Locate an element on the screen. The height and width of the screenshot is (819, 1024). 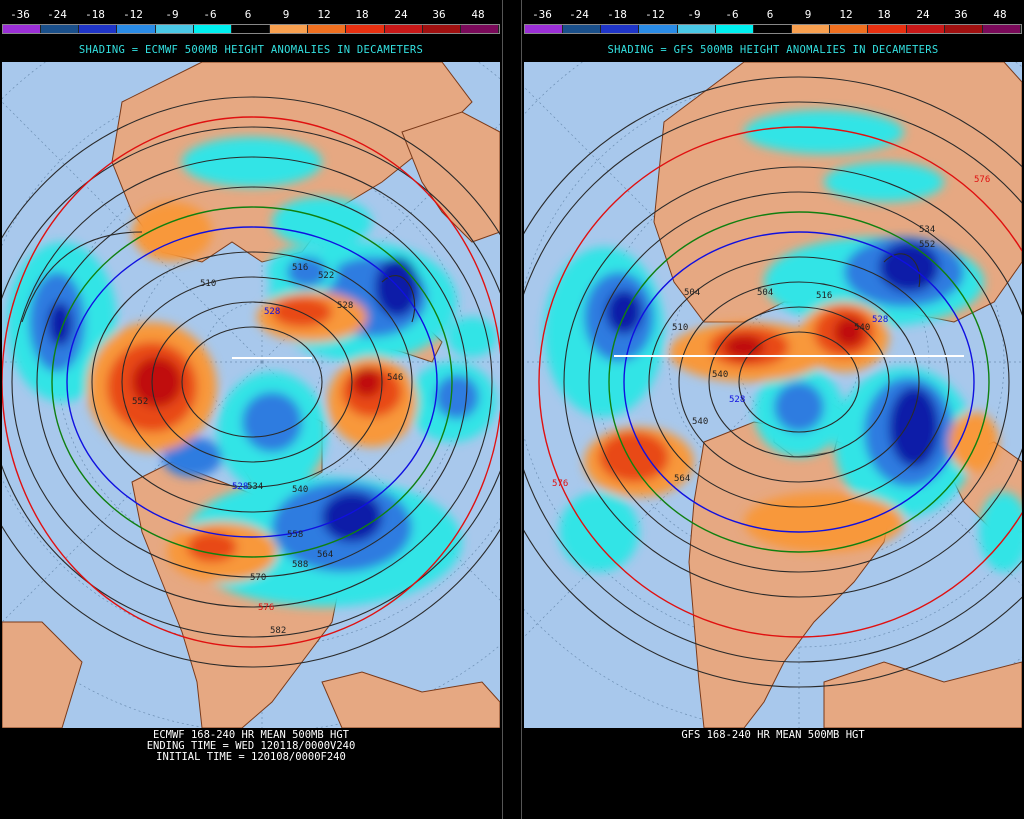
panel-divider is located at coordinates (512, 409).